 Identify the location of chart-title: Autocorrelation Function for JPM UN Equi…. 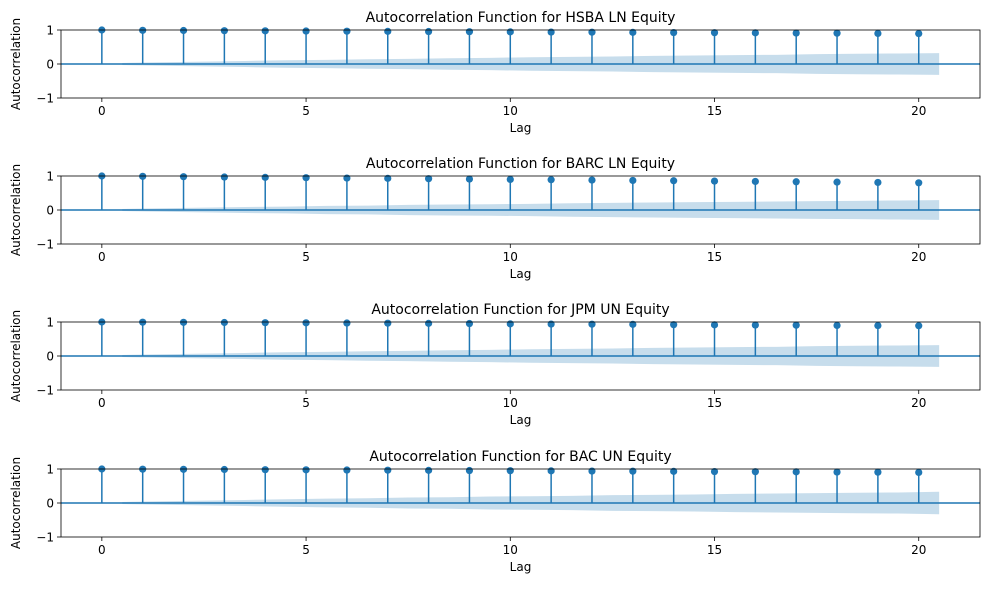
(520, 310).